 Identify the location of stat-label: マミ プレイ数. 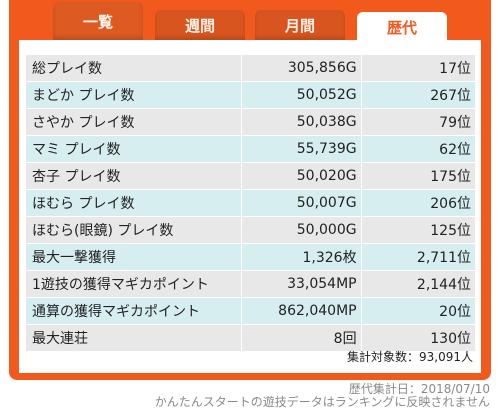
(133, 149).